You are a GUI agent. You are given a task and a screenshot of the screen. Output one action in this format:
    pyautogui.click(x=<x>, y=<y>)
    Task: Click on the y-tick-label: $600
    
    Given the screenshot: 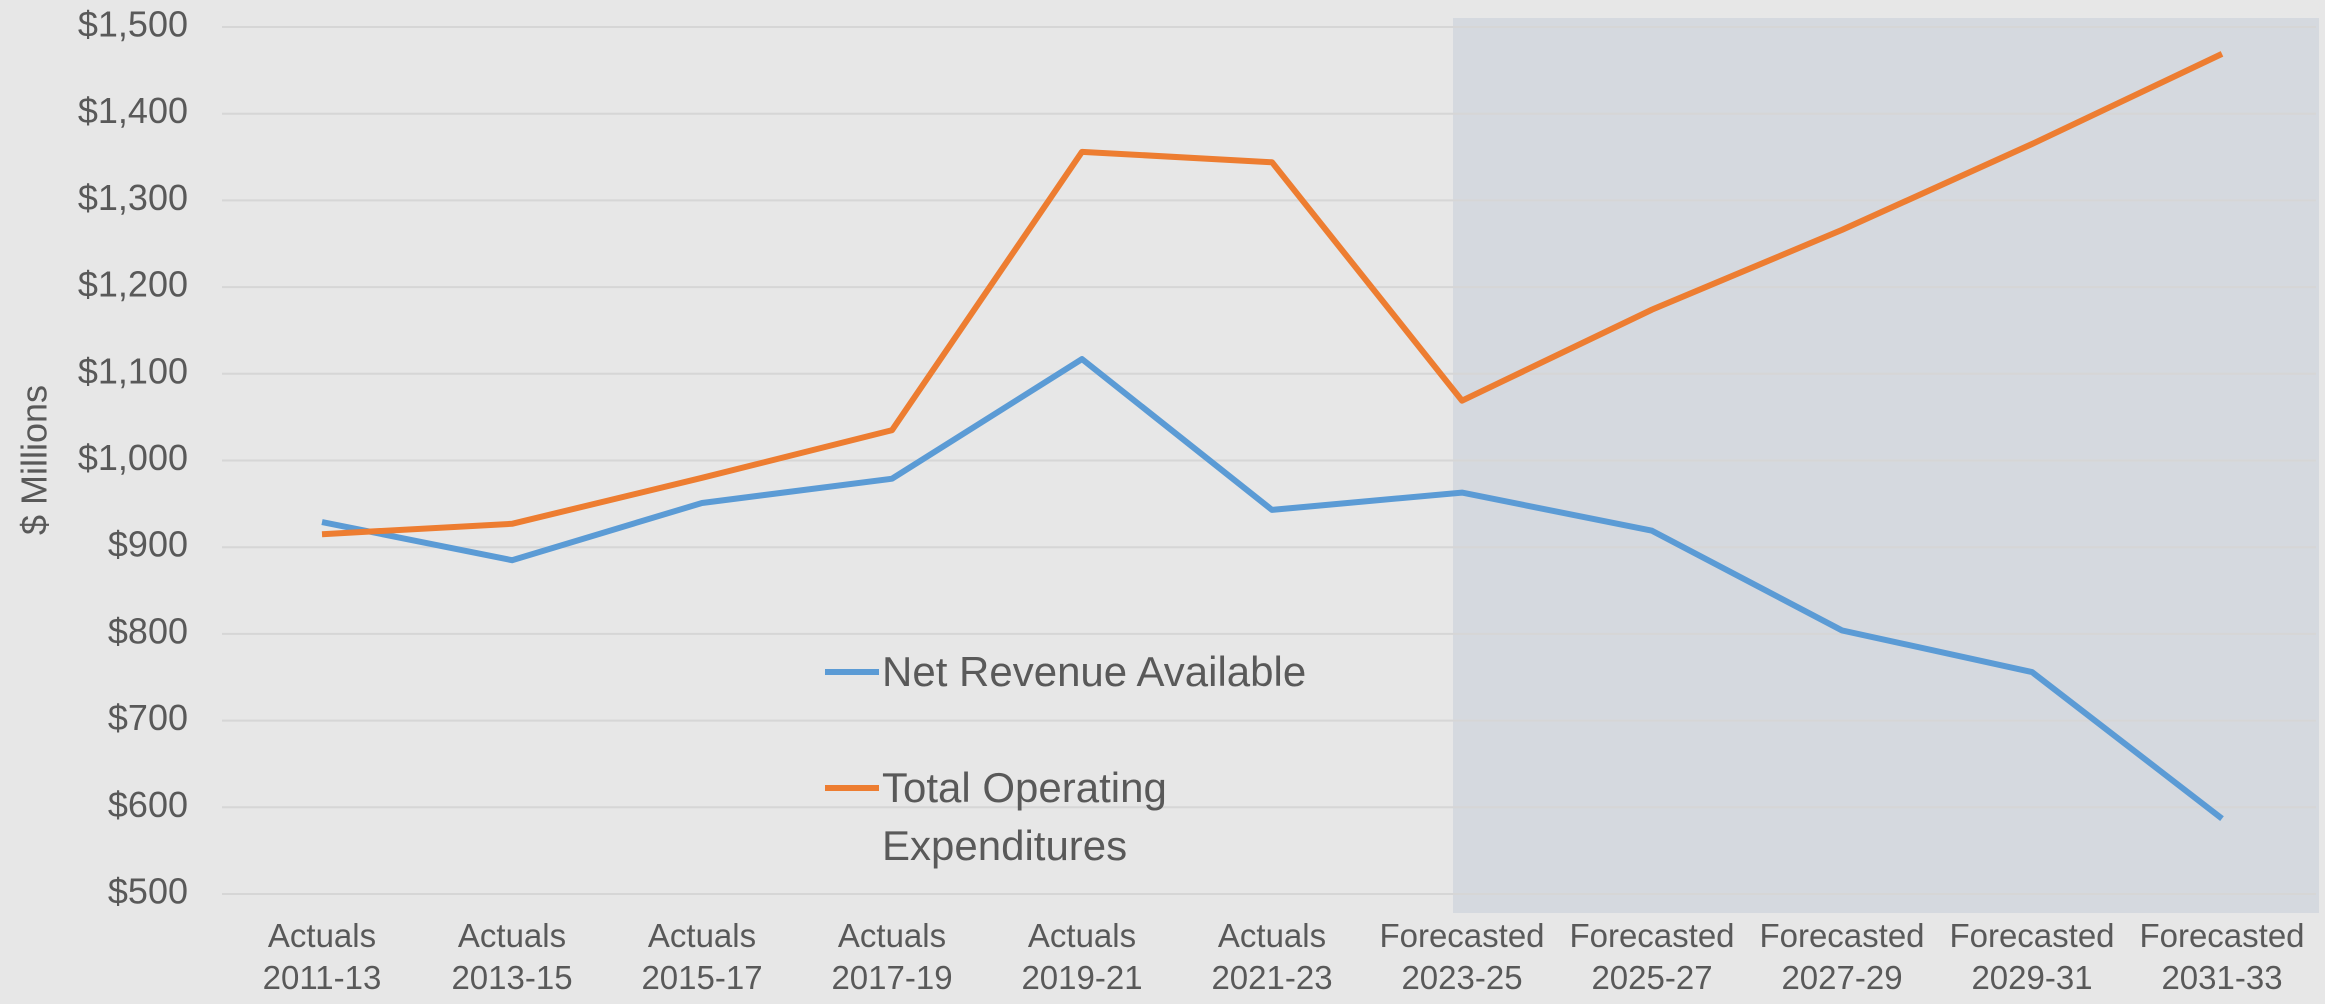 What is the action you would take?
    pyautogui.click(x=148, y=804)
    